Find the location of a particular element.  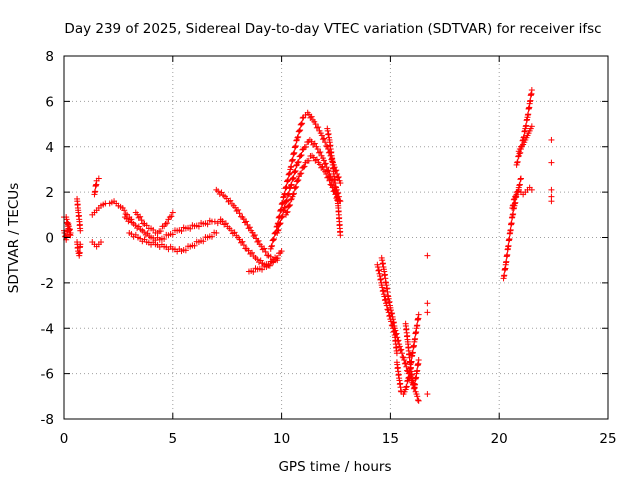

x-tick-label: 25 is located at coordinates (607, 439).